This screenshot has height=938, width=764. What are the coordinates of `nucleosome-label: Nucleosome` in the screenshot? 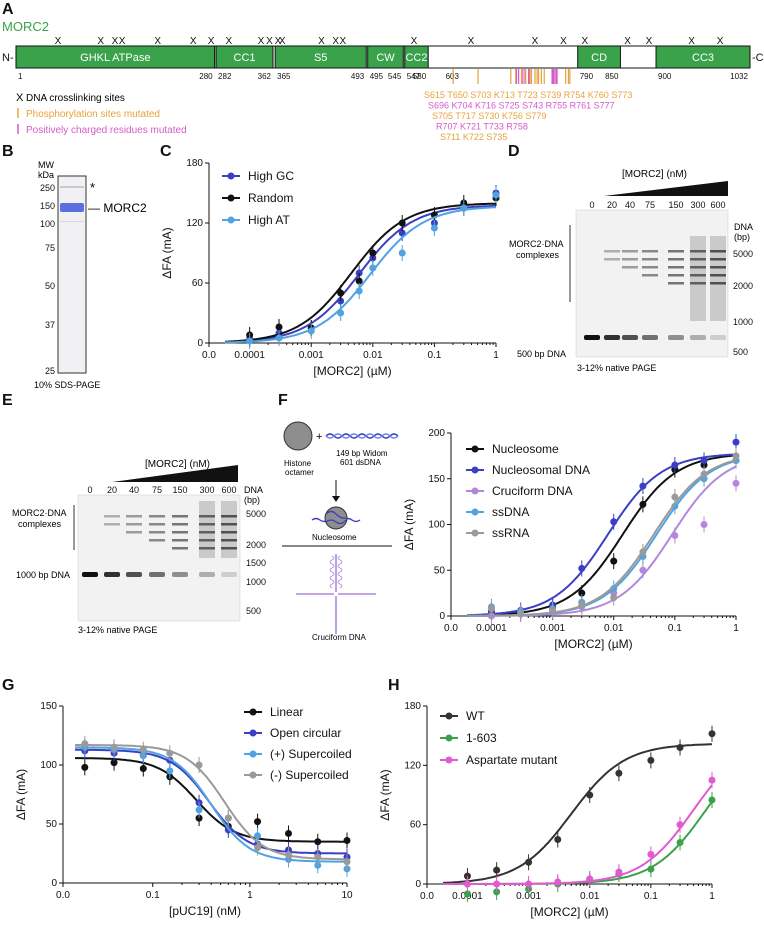 It's located at (334, 537).